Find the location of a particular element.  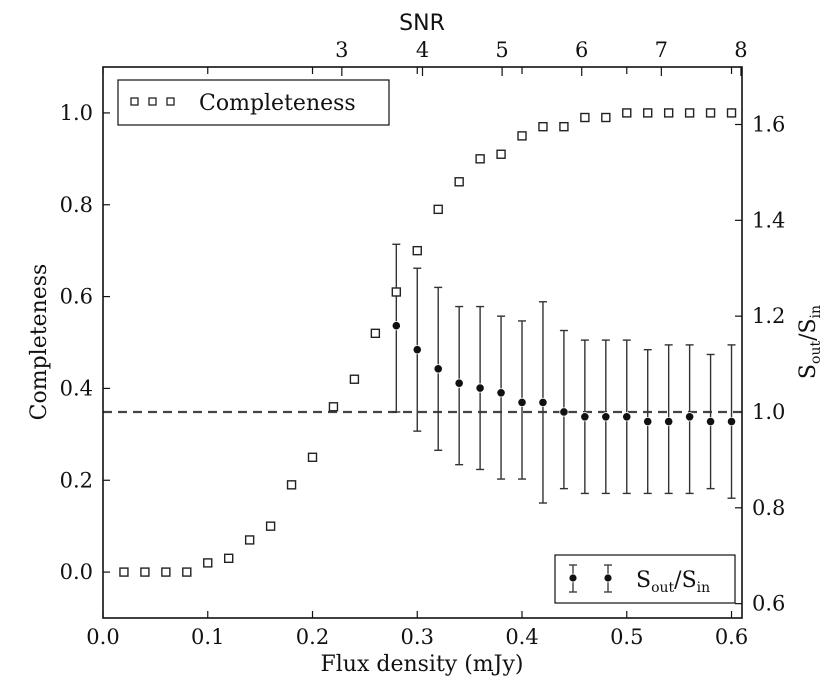

y2-tick-label: 1.2 is located at coordinates (768, 316).